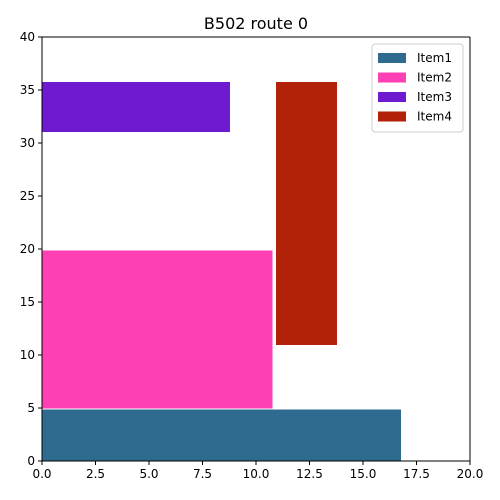 Image resolution: width=500 pixels, height=500 pixels. Describe the element at coordinates (434, 58) in the screenshot. I see `legend-label-item1: Item1` at that location.